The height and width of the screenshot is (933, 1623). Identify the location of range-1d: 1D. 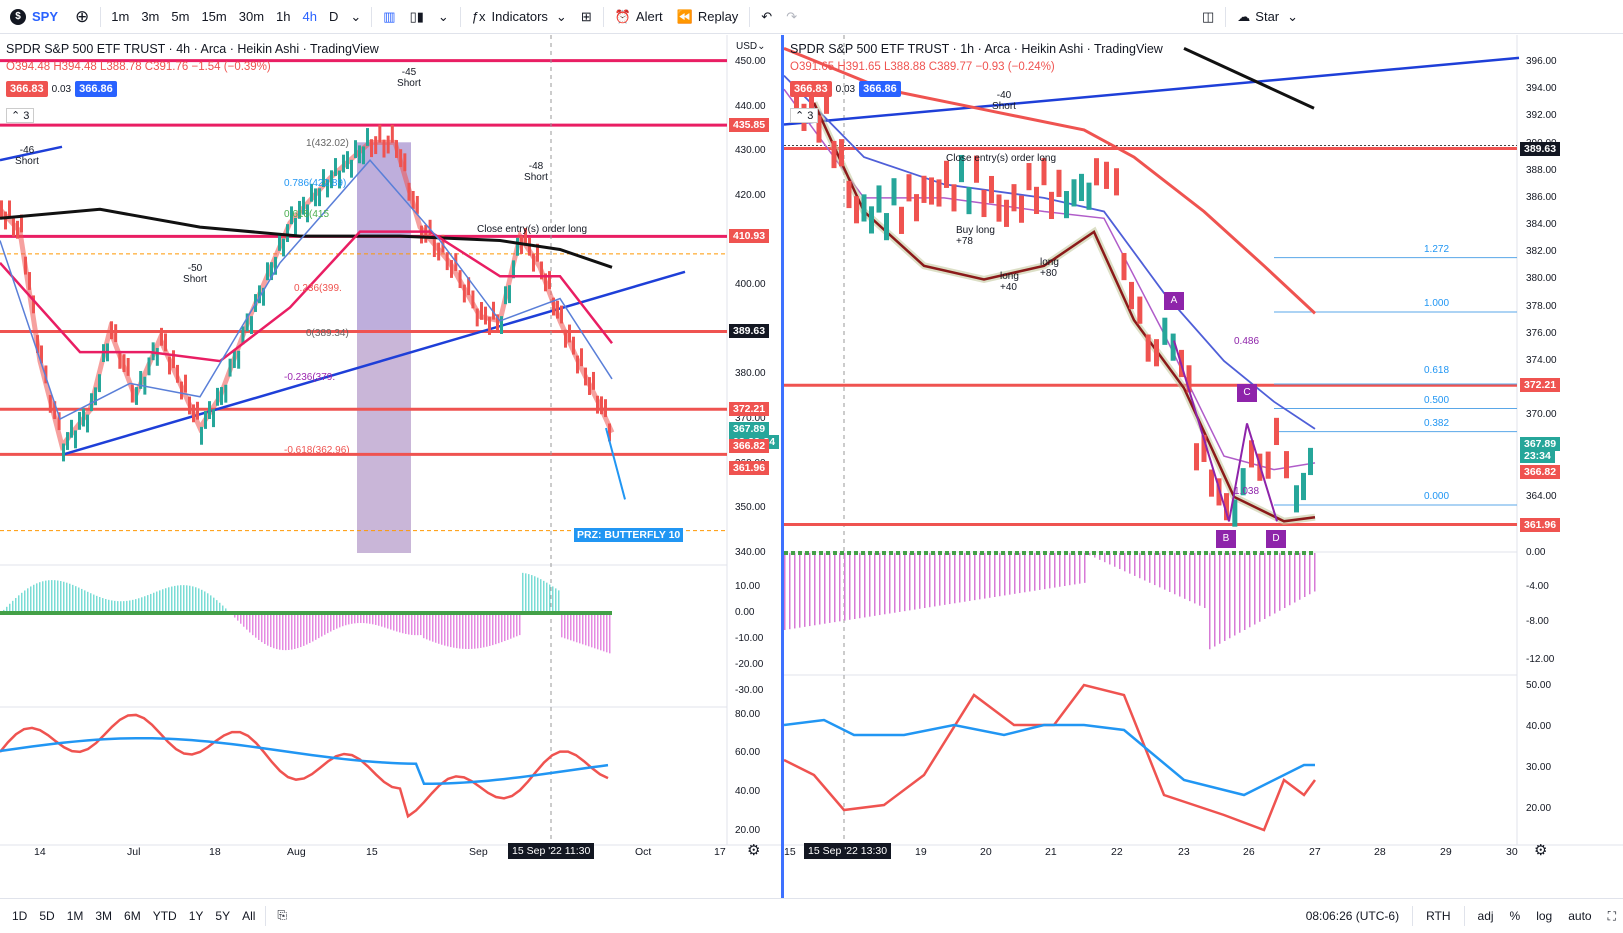
(20, 915).